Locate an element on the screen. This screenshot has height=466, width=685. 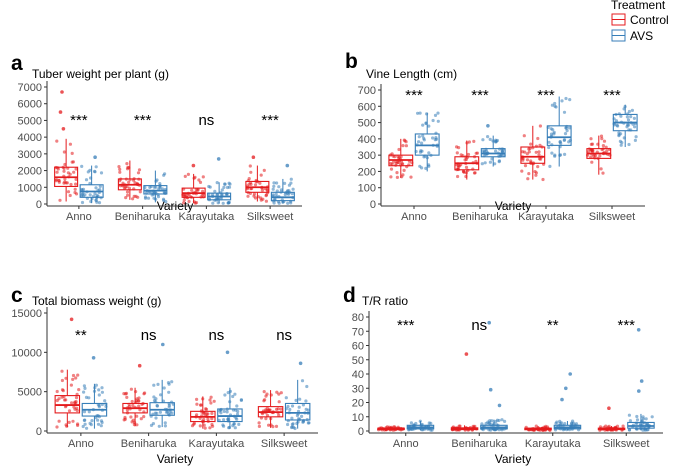
y-tick-label: 200 is located at coordinates (367, 172).